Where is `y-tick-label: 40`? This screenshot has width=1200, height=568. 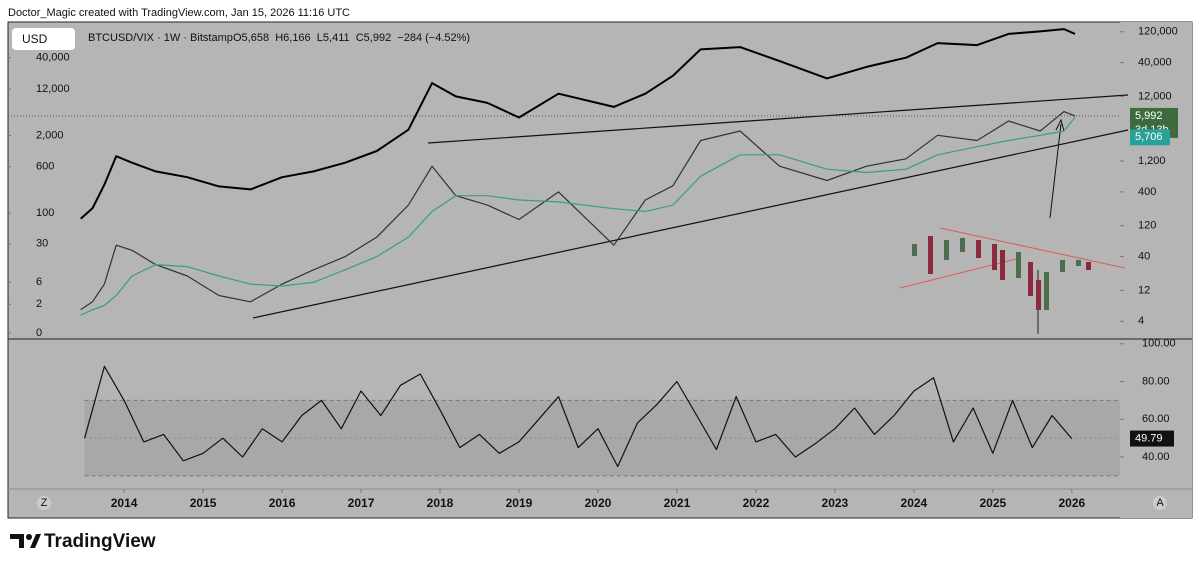 y-tick-label: 40 is located at coordinates (1144, 256).